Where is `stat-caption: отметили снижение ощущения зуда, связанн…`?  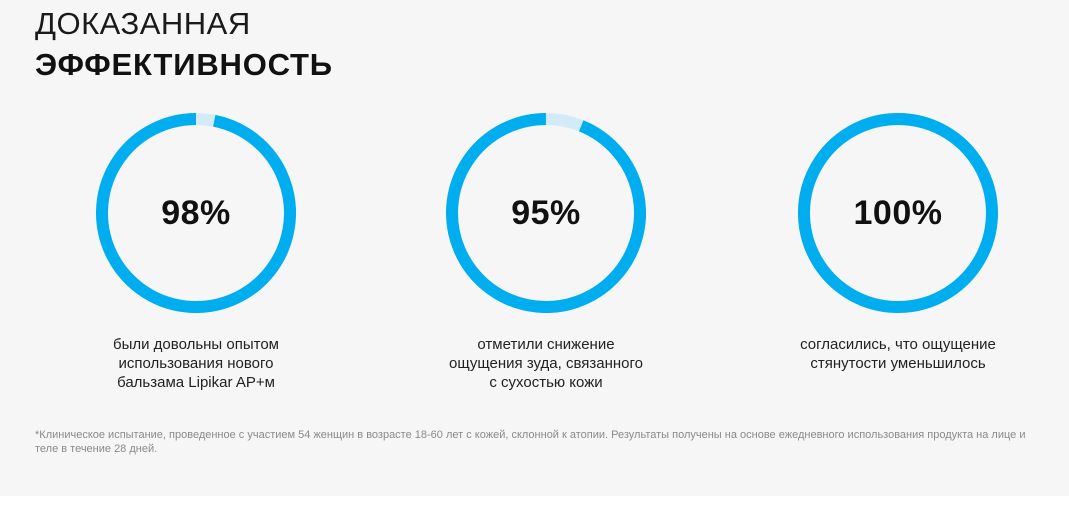 stat-caption: отметили снижение ощущения зуда, связанн… is located at coordinates (546, 363).